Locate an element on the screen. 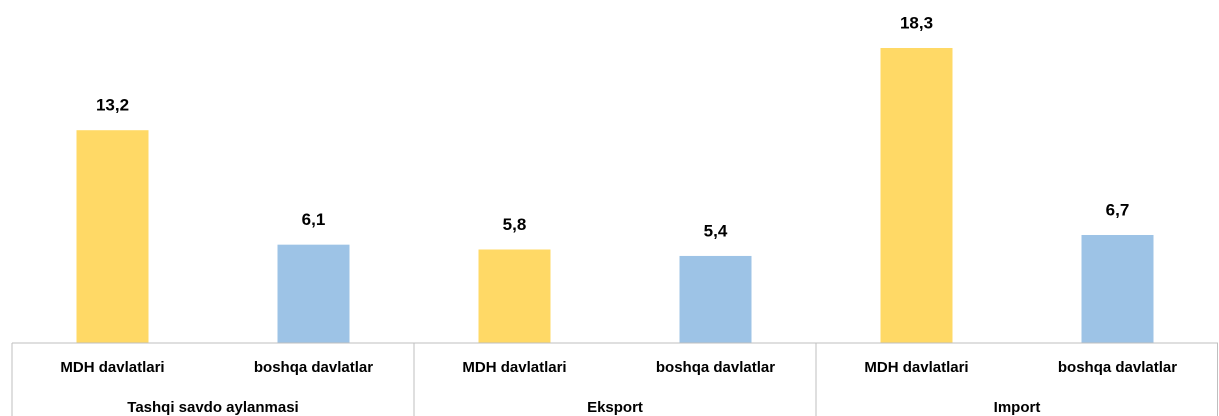 This screenshot has height=416, width=1219. value-label: 6,1 is located at coordinates (314, 219).